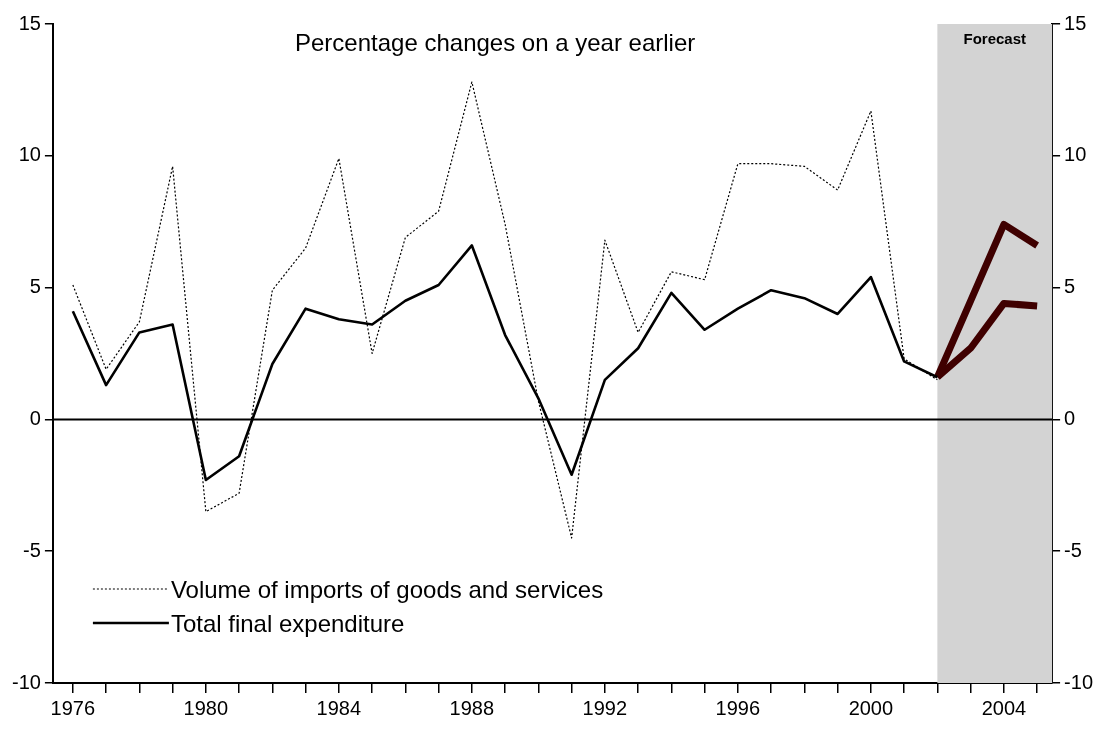 Image resolution: width=1109 pixels, height=733 pixels. What do you see at coordinates (1070, 417) in the screenshot?
I see `y2-tick-label: 0` at bounding box center [1070, 417].